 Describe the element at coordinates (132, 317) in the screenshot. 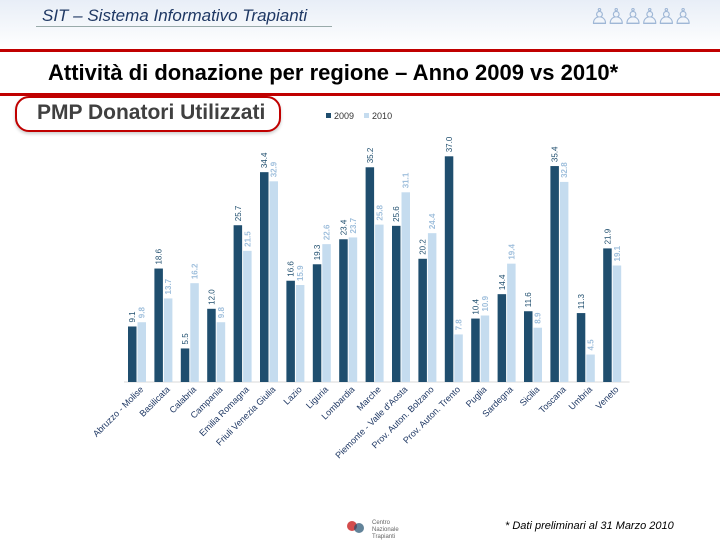

I see `data-label-2009-0: 9.1` at that location.